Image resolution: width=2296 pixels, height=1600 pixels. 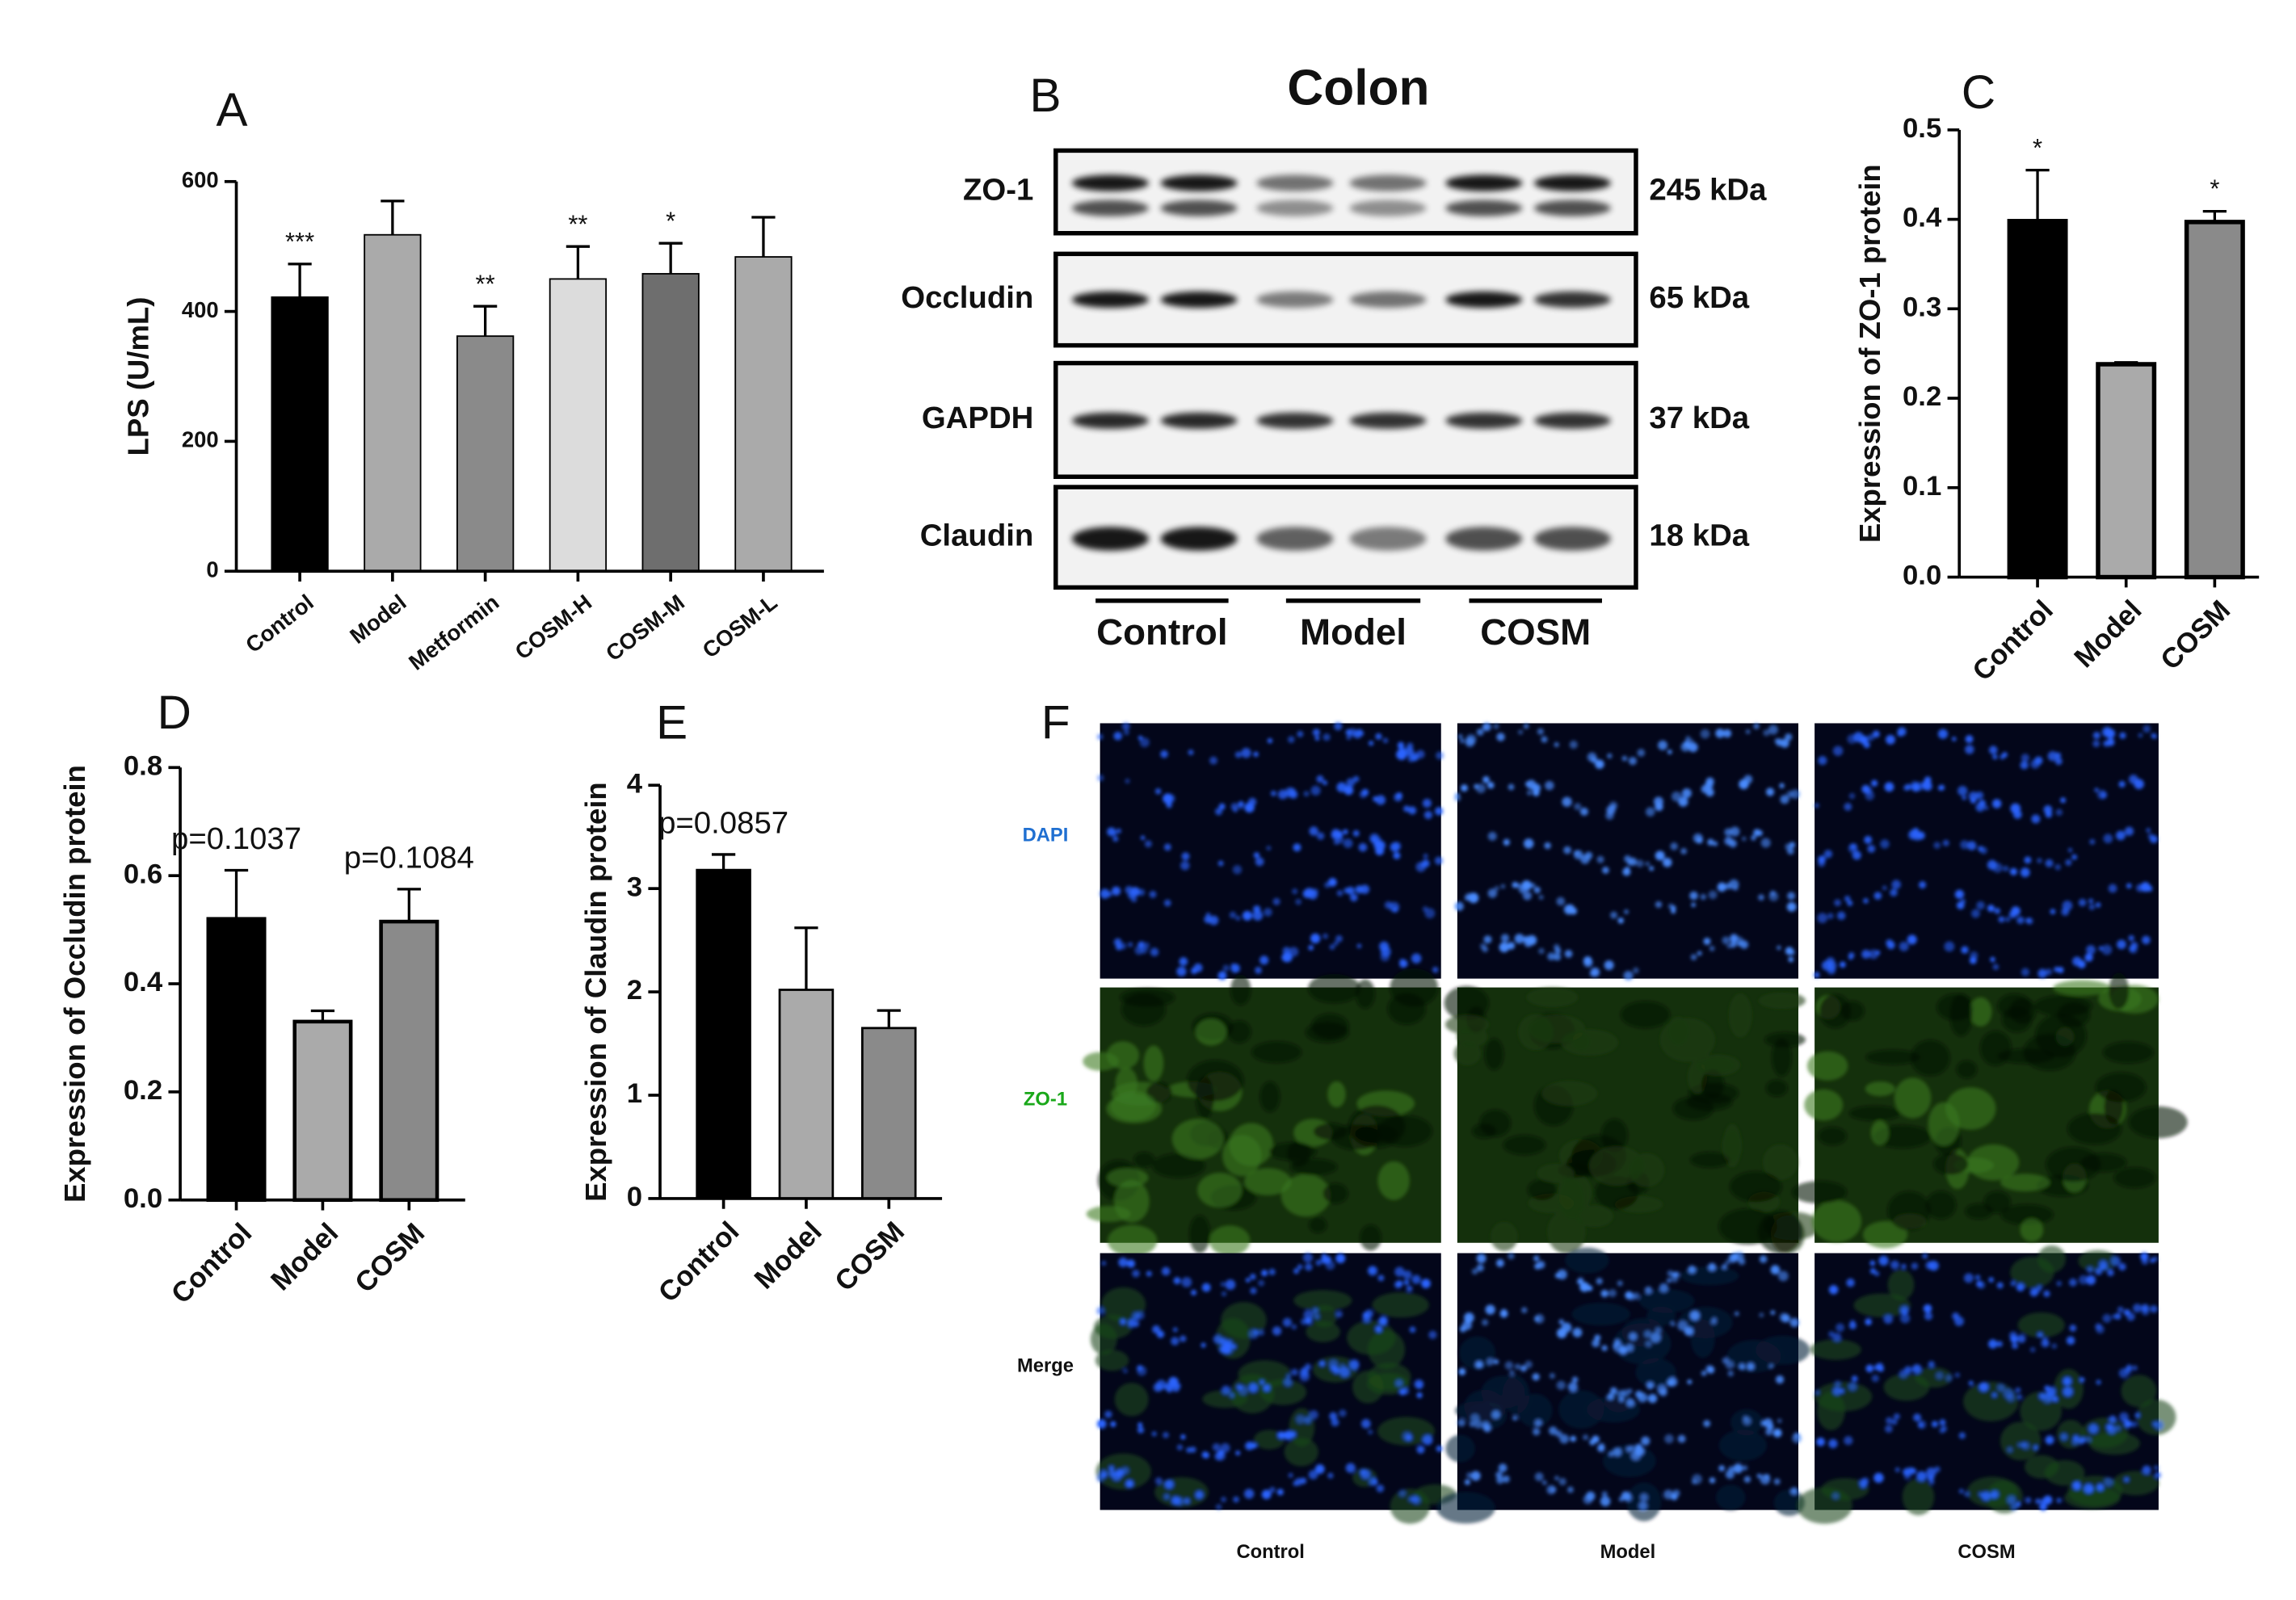 What do you see at coordinates (1270, 1552) in the screenshot?
I see `column-label: Control` at bounding box center [1270, 1552].